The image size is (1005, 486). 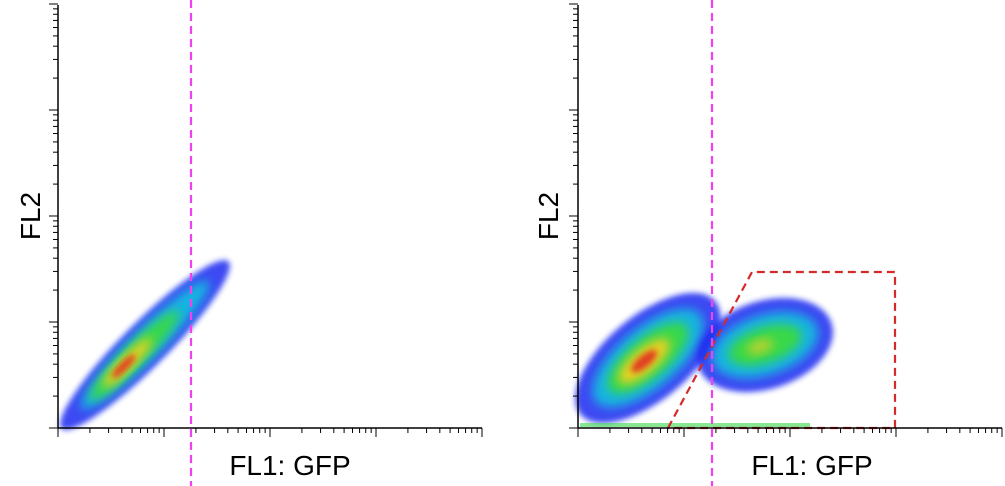 What do you see at coordinates (695, 425) in the screenshot?
I see `baseline-events` at bounding box center [695, 425].